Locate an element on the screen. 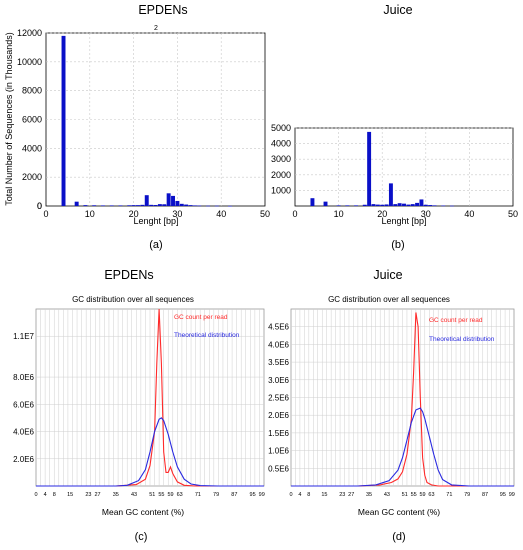 This screenshot has width=523, height=550. y-tick-label: 4.0E6 is located at coordinates (278, 344).